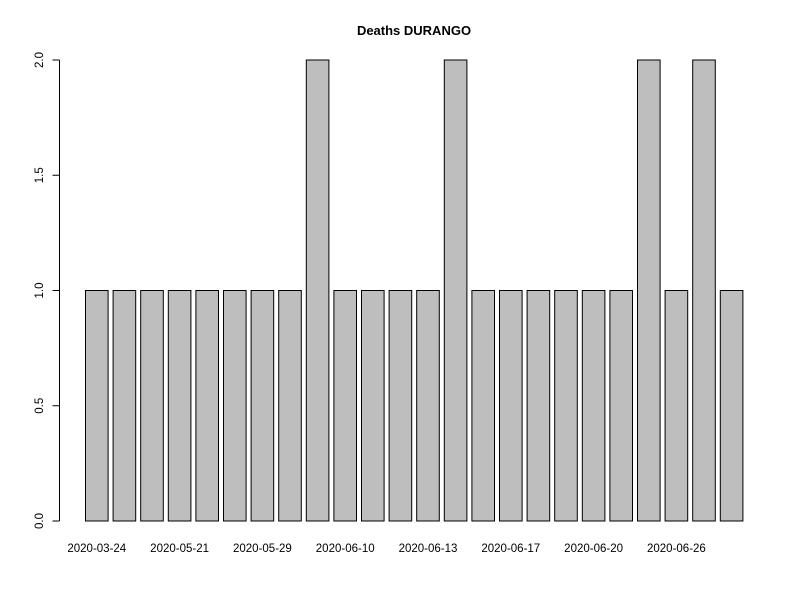  I want to click on x-tick-label: 2020-06-10, so click(345, 549).